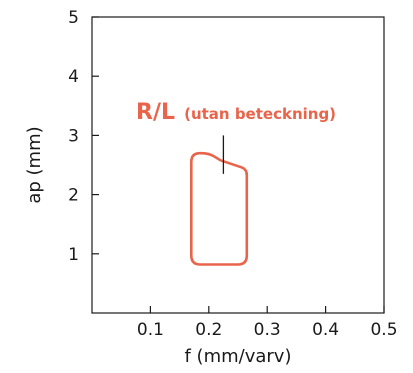 Image resolution: width=413 pixels, height=373 pixels. What do you see at coordinates (73, 136) in the screenshot?
I see `y-tick-label: 3` at bounding box center [73, 136].